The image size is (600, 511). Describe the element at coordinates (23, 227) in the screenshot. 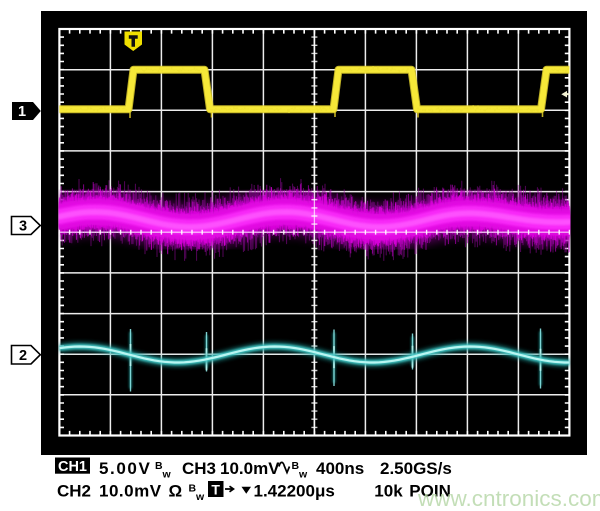

I see `svg-text: 3` at that location.